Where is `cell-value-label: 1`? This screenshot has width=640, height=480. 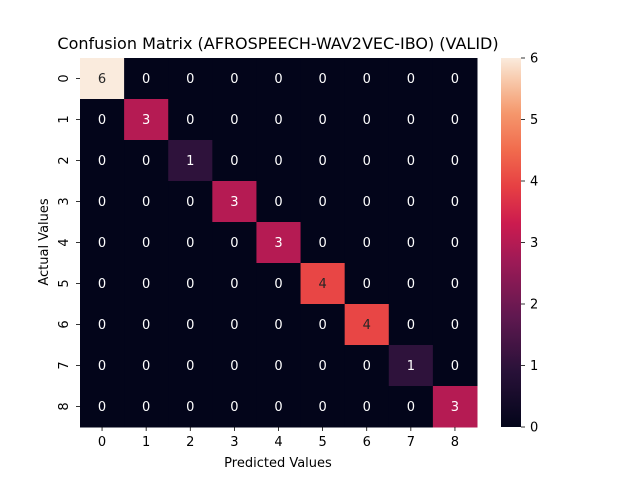
cell-value-label: 1 is located at coordinates (190, 161).